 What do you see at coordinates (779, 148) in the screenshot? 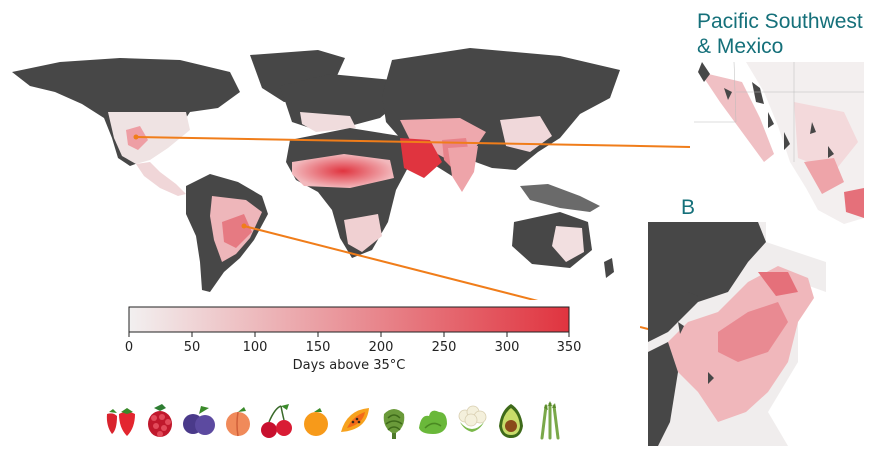
I see `pacific-southwest-inset-map` at bounding box center [779, 148].